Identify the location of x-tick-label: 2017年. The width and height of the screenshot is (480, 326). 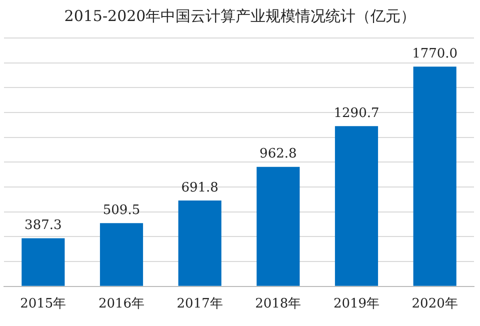
(199, 304).